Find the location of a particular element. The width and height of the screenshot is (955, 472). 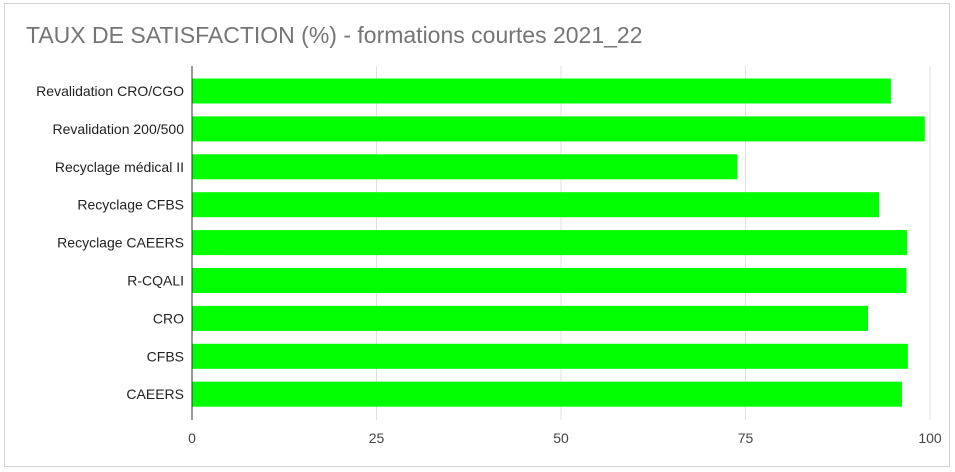

category-label: R-CQALI is located at coordinates (155, 281).